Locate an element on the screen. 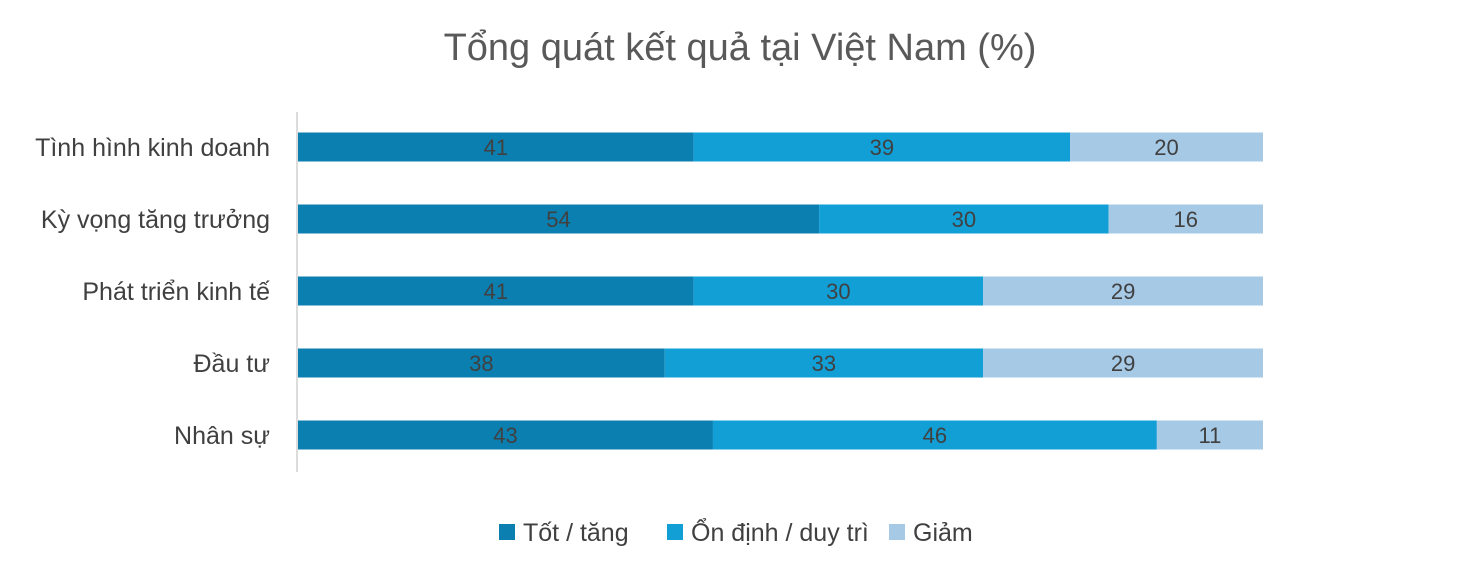 The height and width of the screenshot is (570, 1466). data-label: 16 is located at coordinates (1186, 219).